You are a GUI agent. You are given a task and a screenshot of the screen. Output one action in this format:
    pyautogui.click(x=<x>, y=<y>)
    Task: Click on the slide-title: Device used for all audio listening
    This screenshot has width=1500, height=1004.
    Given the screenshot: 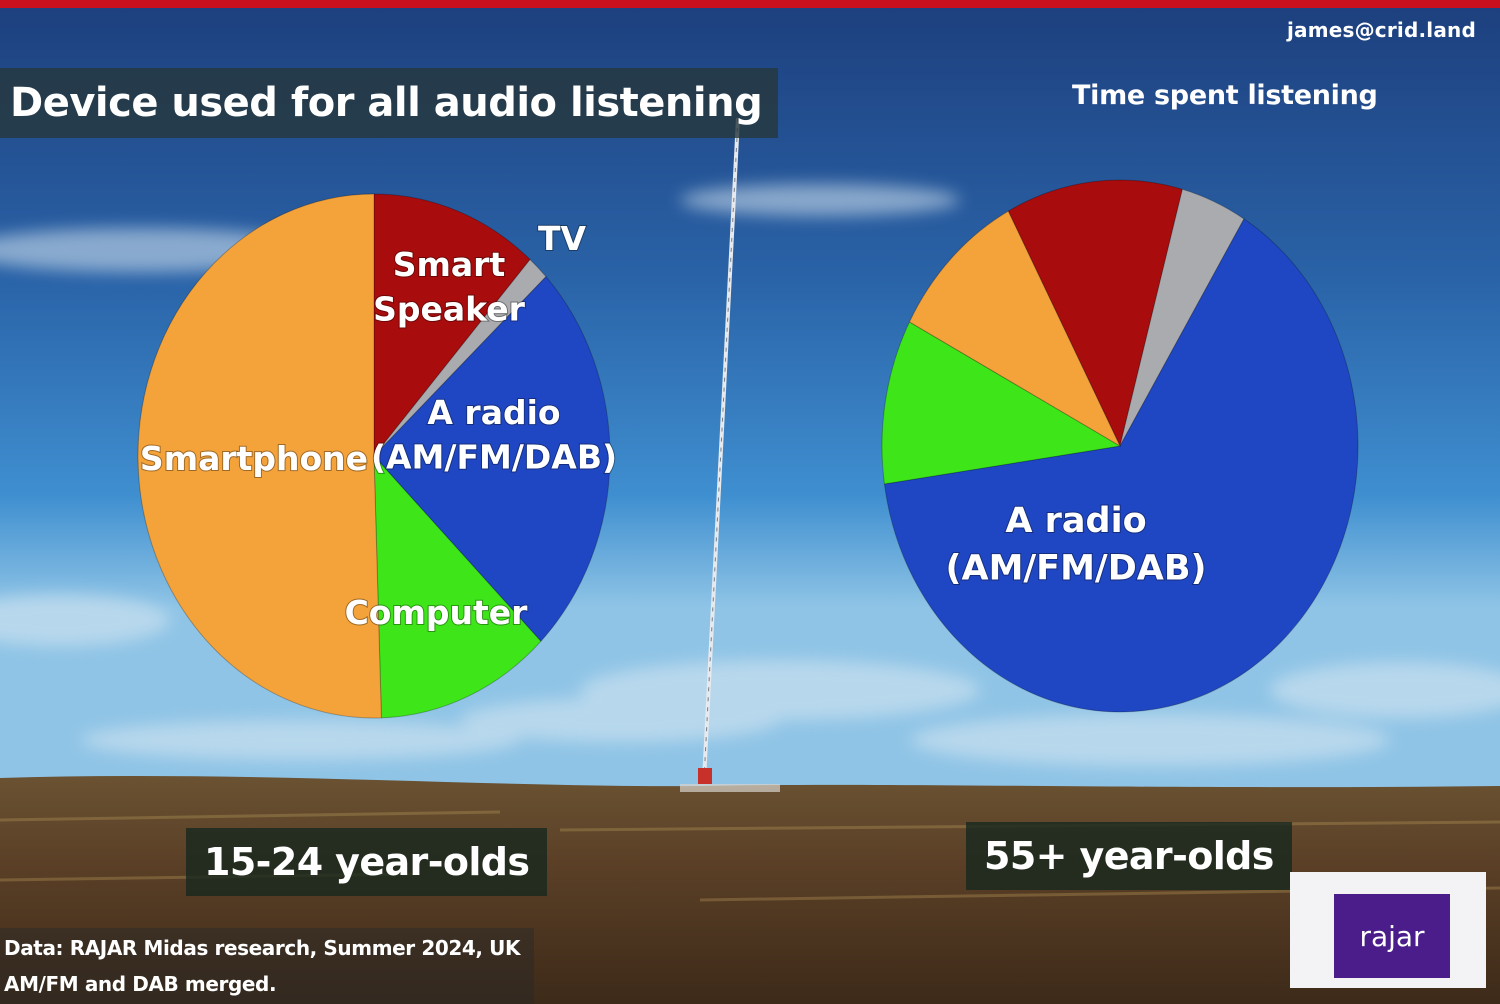 What is the action you would take?
    pyautogui.click(x=389, y=103)
    